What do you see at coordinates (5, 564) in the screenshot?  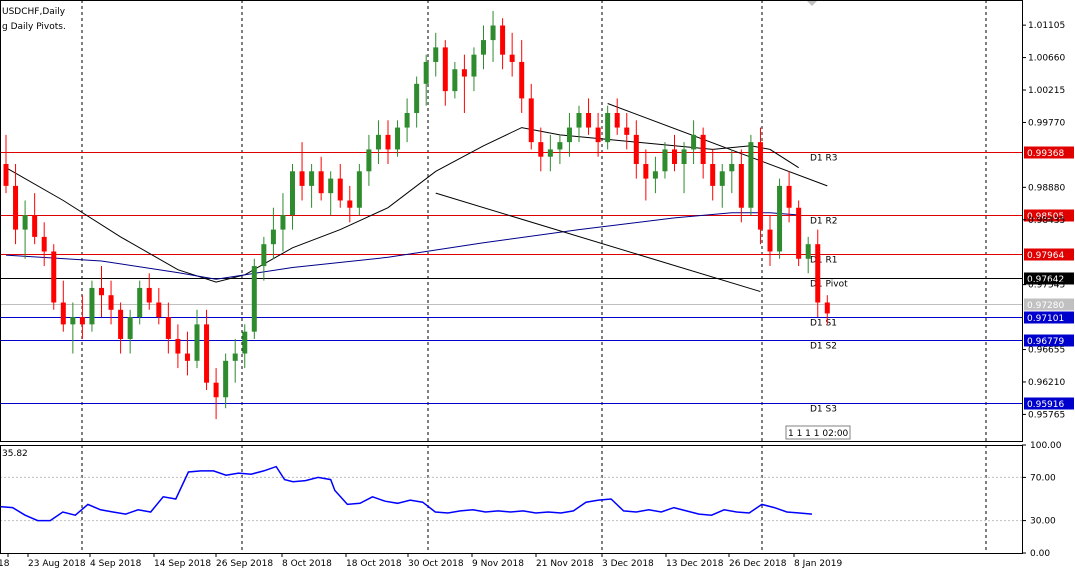 I see `date-label: 18` at bounding box center [5, 564].